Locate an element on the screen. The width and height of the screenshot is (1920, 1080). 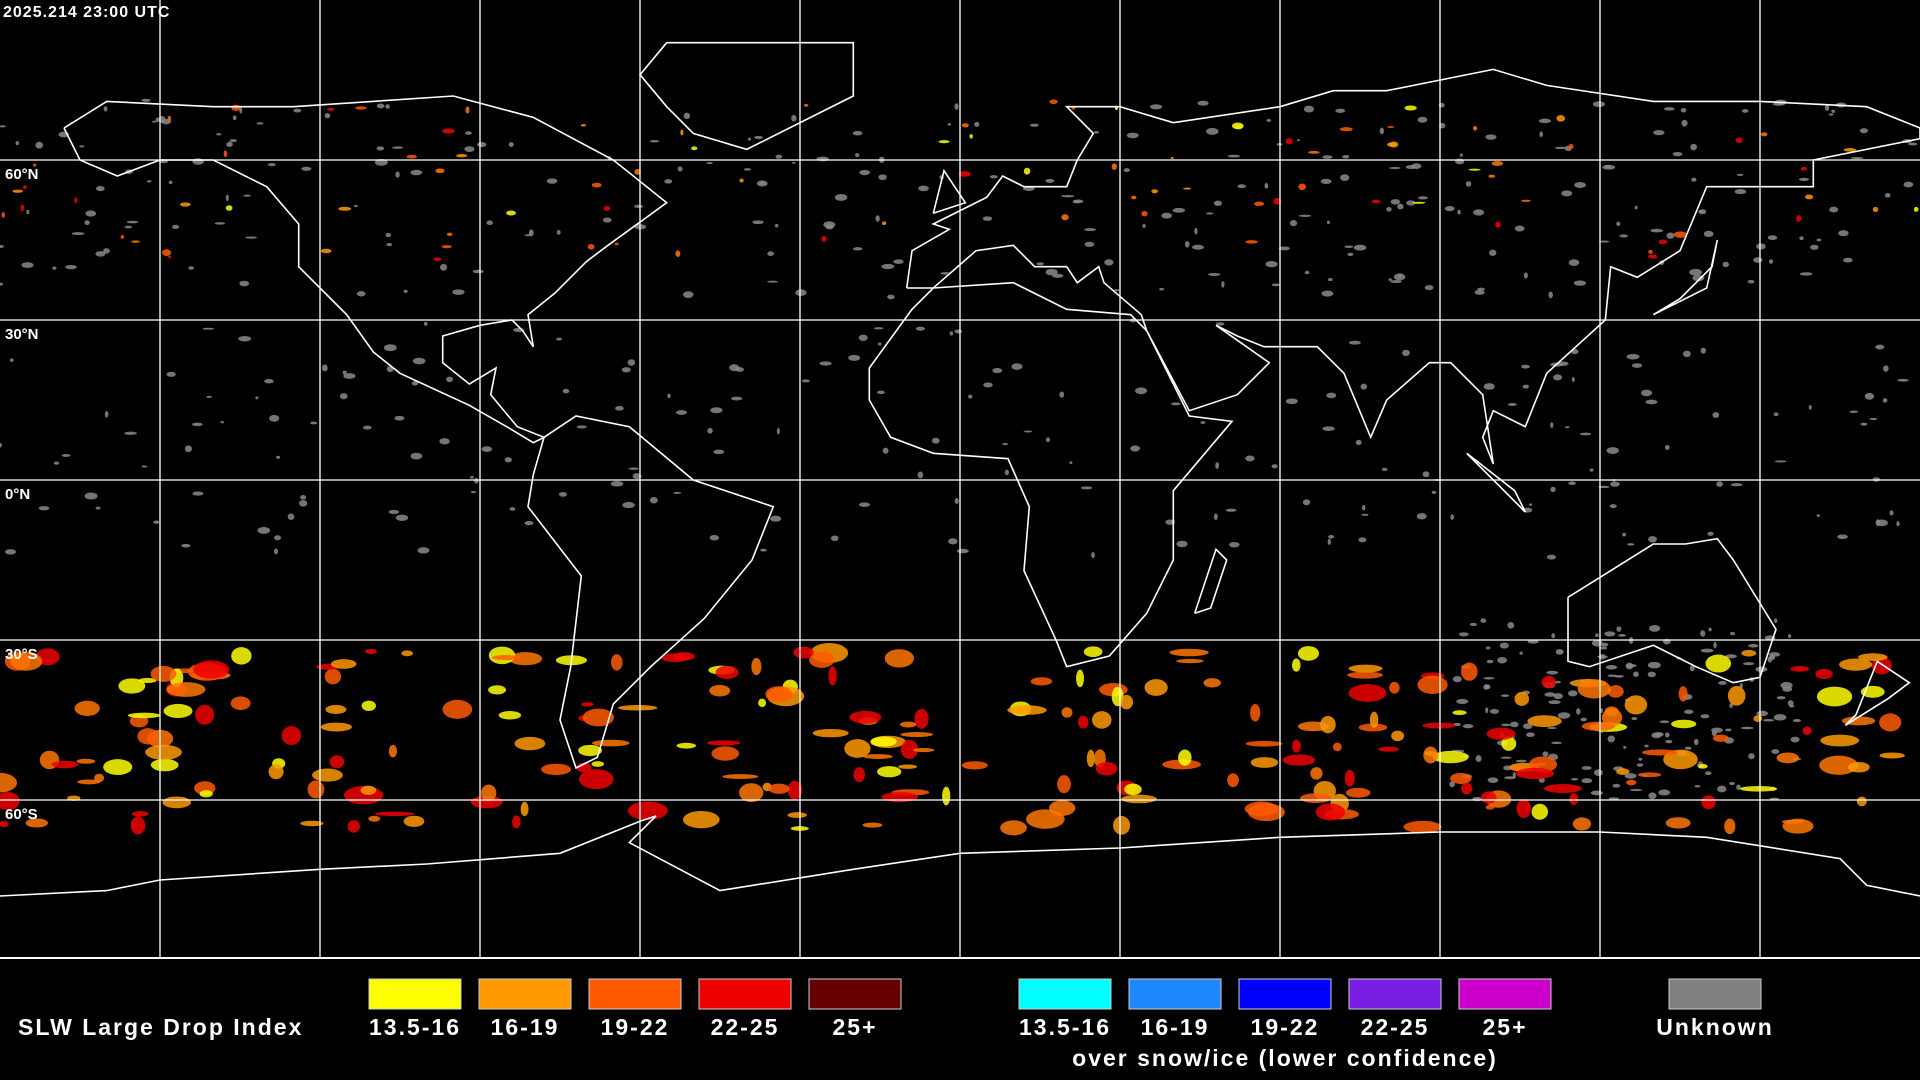
legend-label: 16-19 is located at coordinates (1175, 1027).